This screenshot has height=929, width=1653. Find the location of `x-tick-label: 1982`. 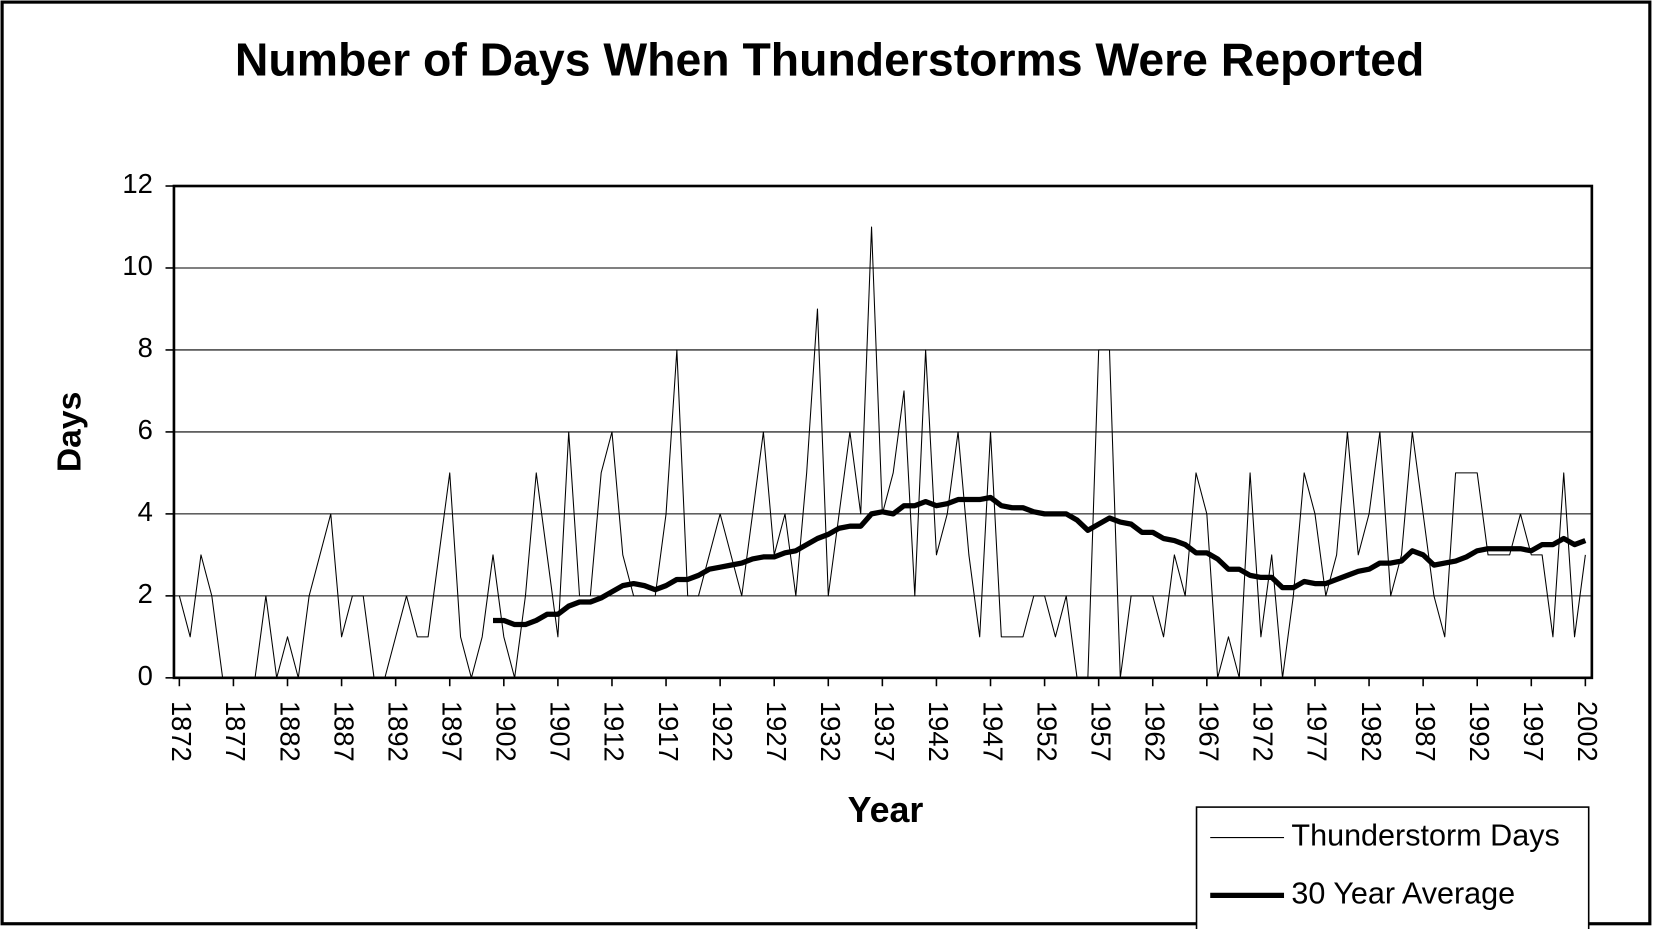

x-tick-label: 1982 is located at coordinates (1371, 731).